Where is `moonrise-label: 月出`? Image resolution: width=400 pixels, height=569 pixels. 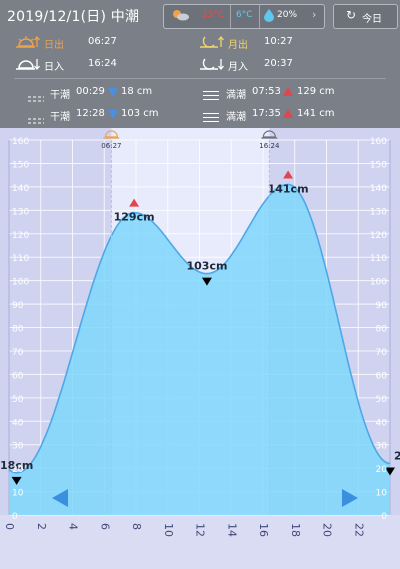
moonrise-label: 月出 is located at coordinates (238, 45).